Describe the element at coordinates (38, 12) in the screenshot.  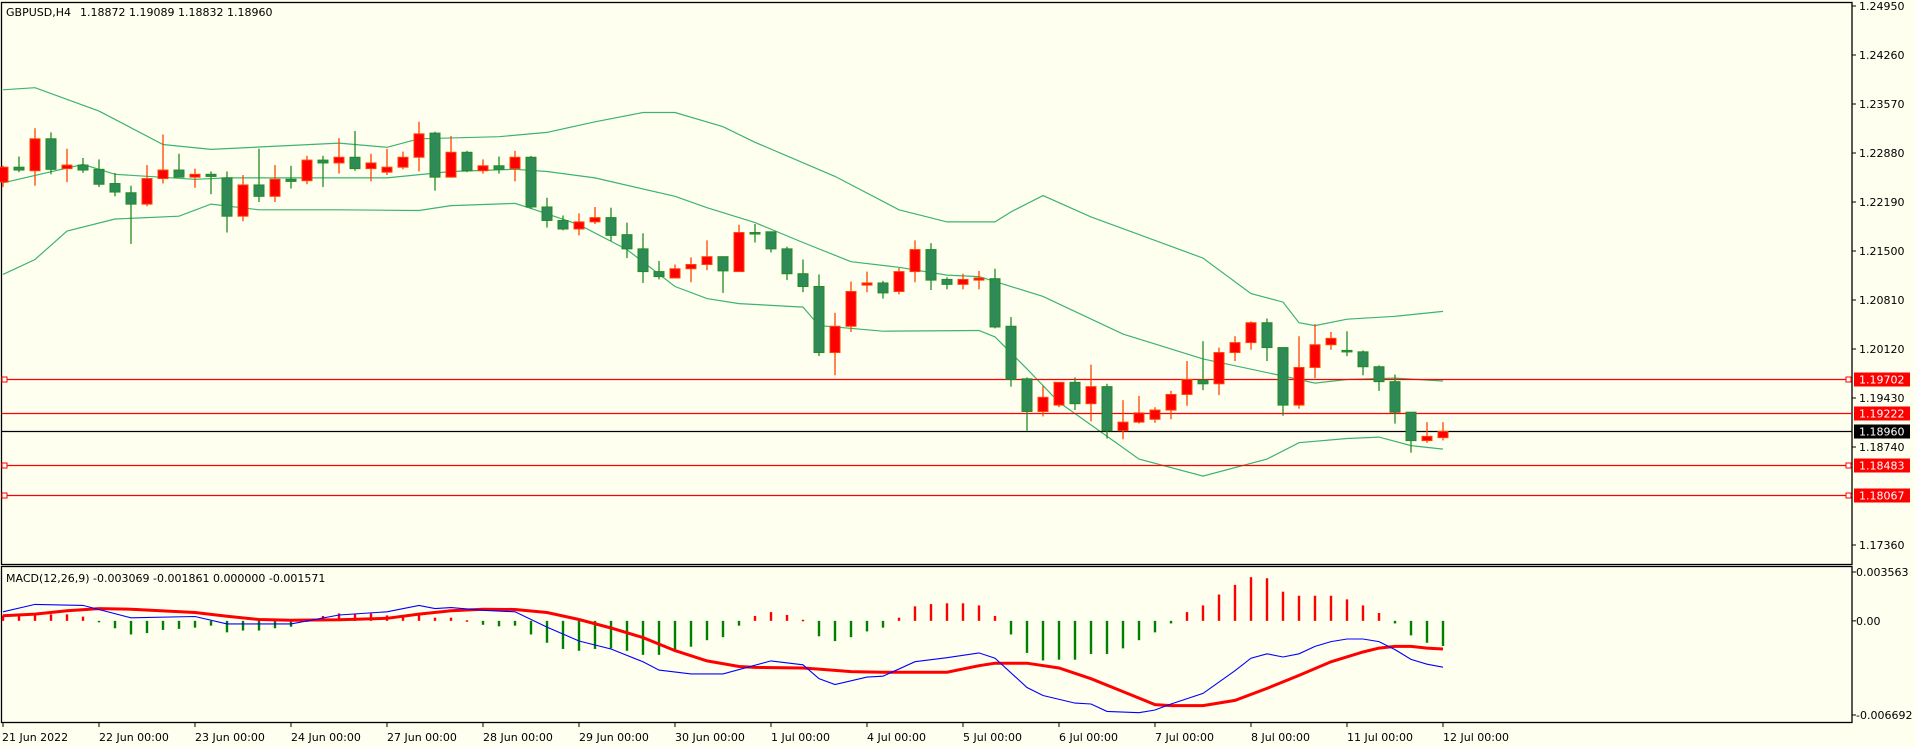
I see `symbol-label: GBPUSD,H4` at that location.